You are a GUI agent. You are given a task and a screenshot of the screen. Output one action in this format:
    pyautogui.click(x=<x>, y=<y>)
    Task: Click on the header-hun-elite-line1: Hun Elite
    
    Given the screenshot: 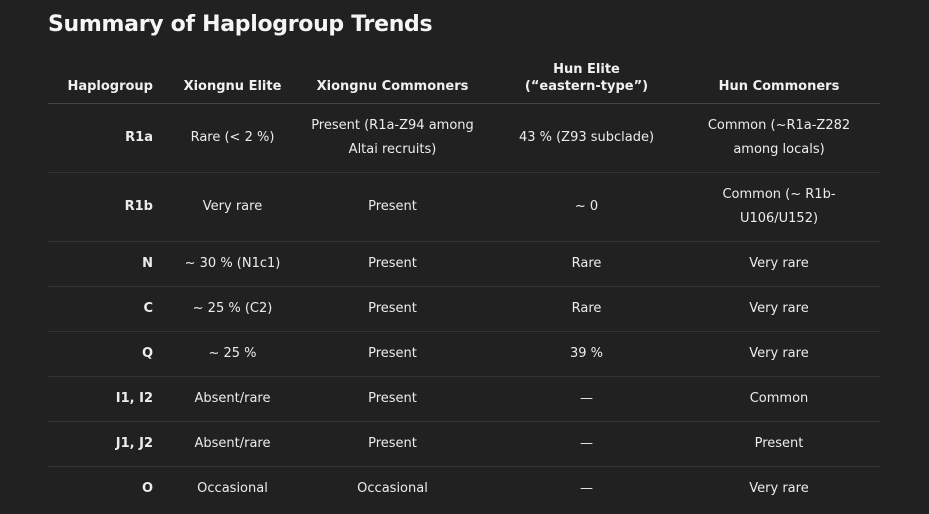 What is the action you would take?
    pyautogui.click(x=586, y=69)
    